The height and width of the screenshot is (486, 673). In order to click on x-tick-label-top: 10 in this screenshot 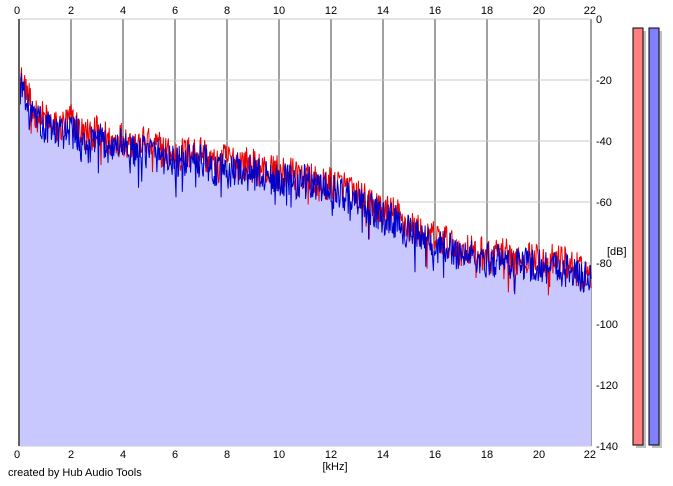, I will do `click(279, 11)`.